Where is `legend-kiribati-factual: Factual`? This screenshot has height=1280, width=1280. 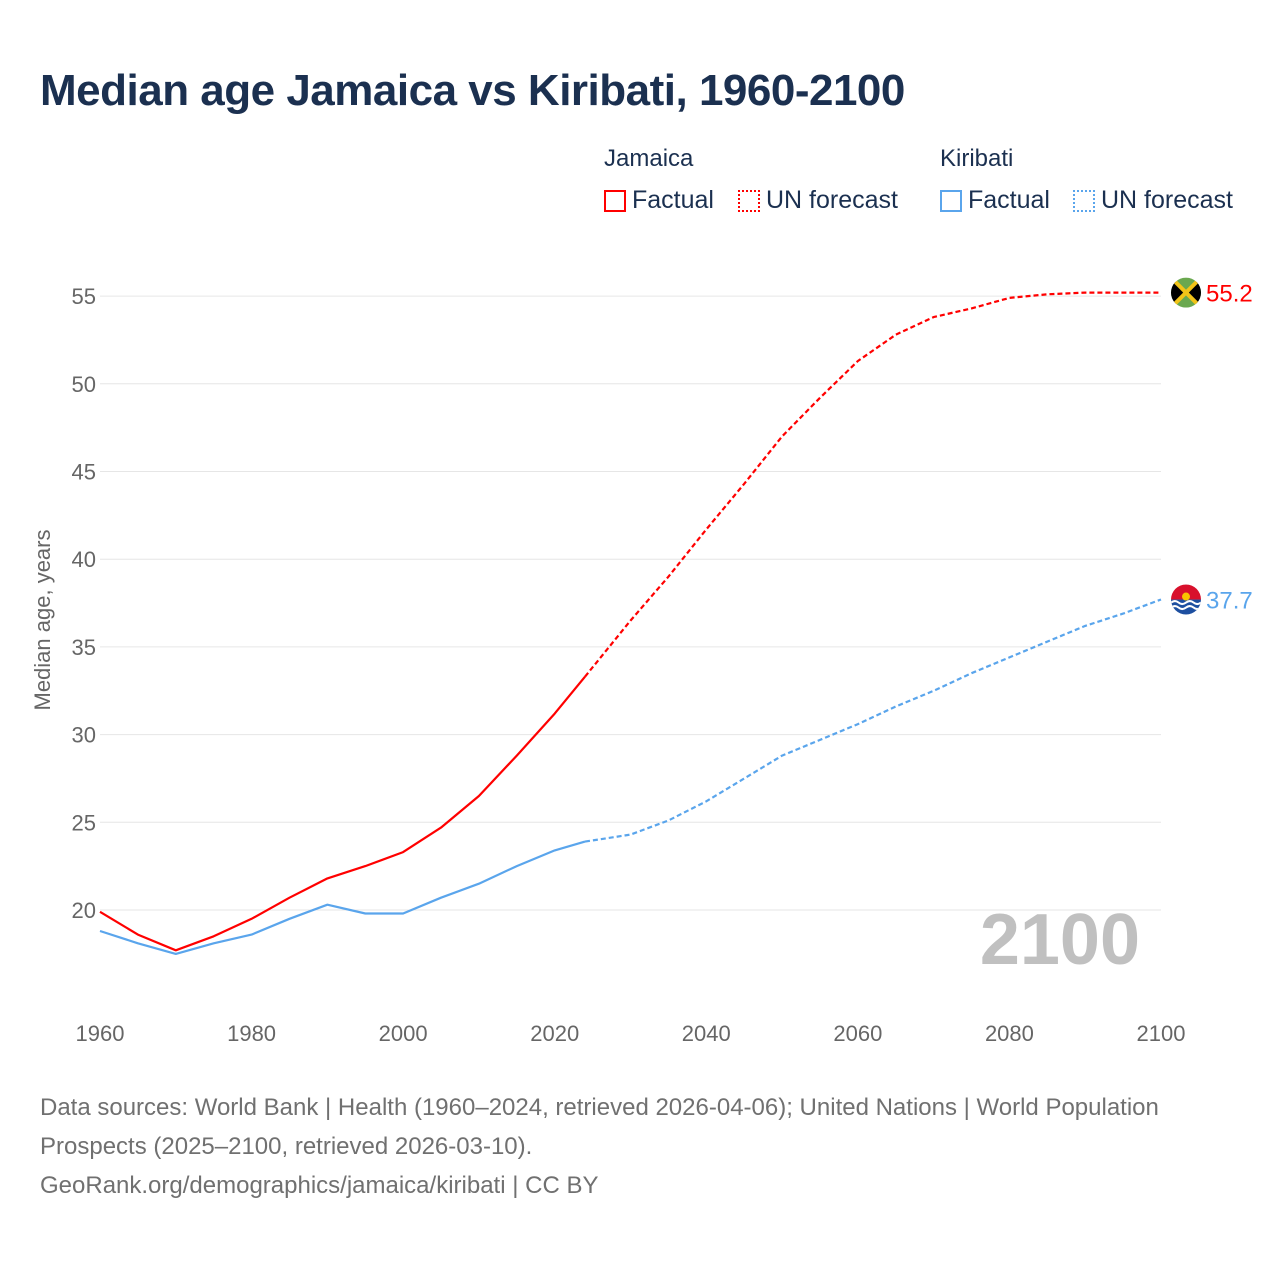 legend-kiribati-factual: Factual is located at coordinates (995, 200).